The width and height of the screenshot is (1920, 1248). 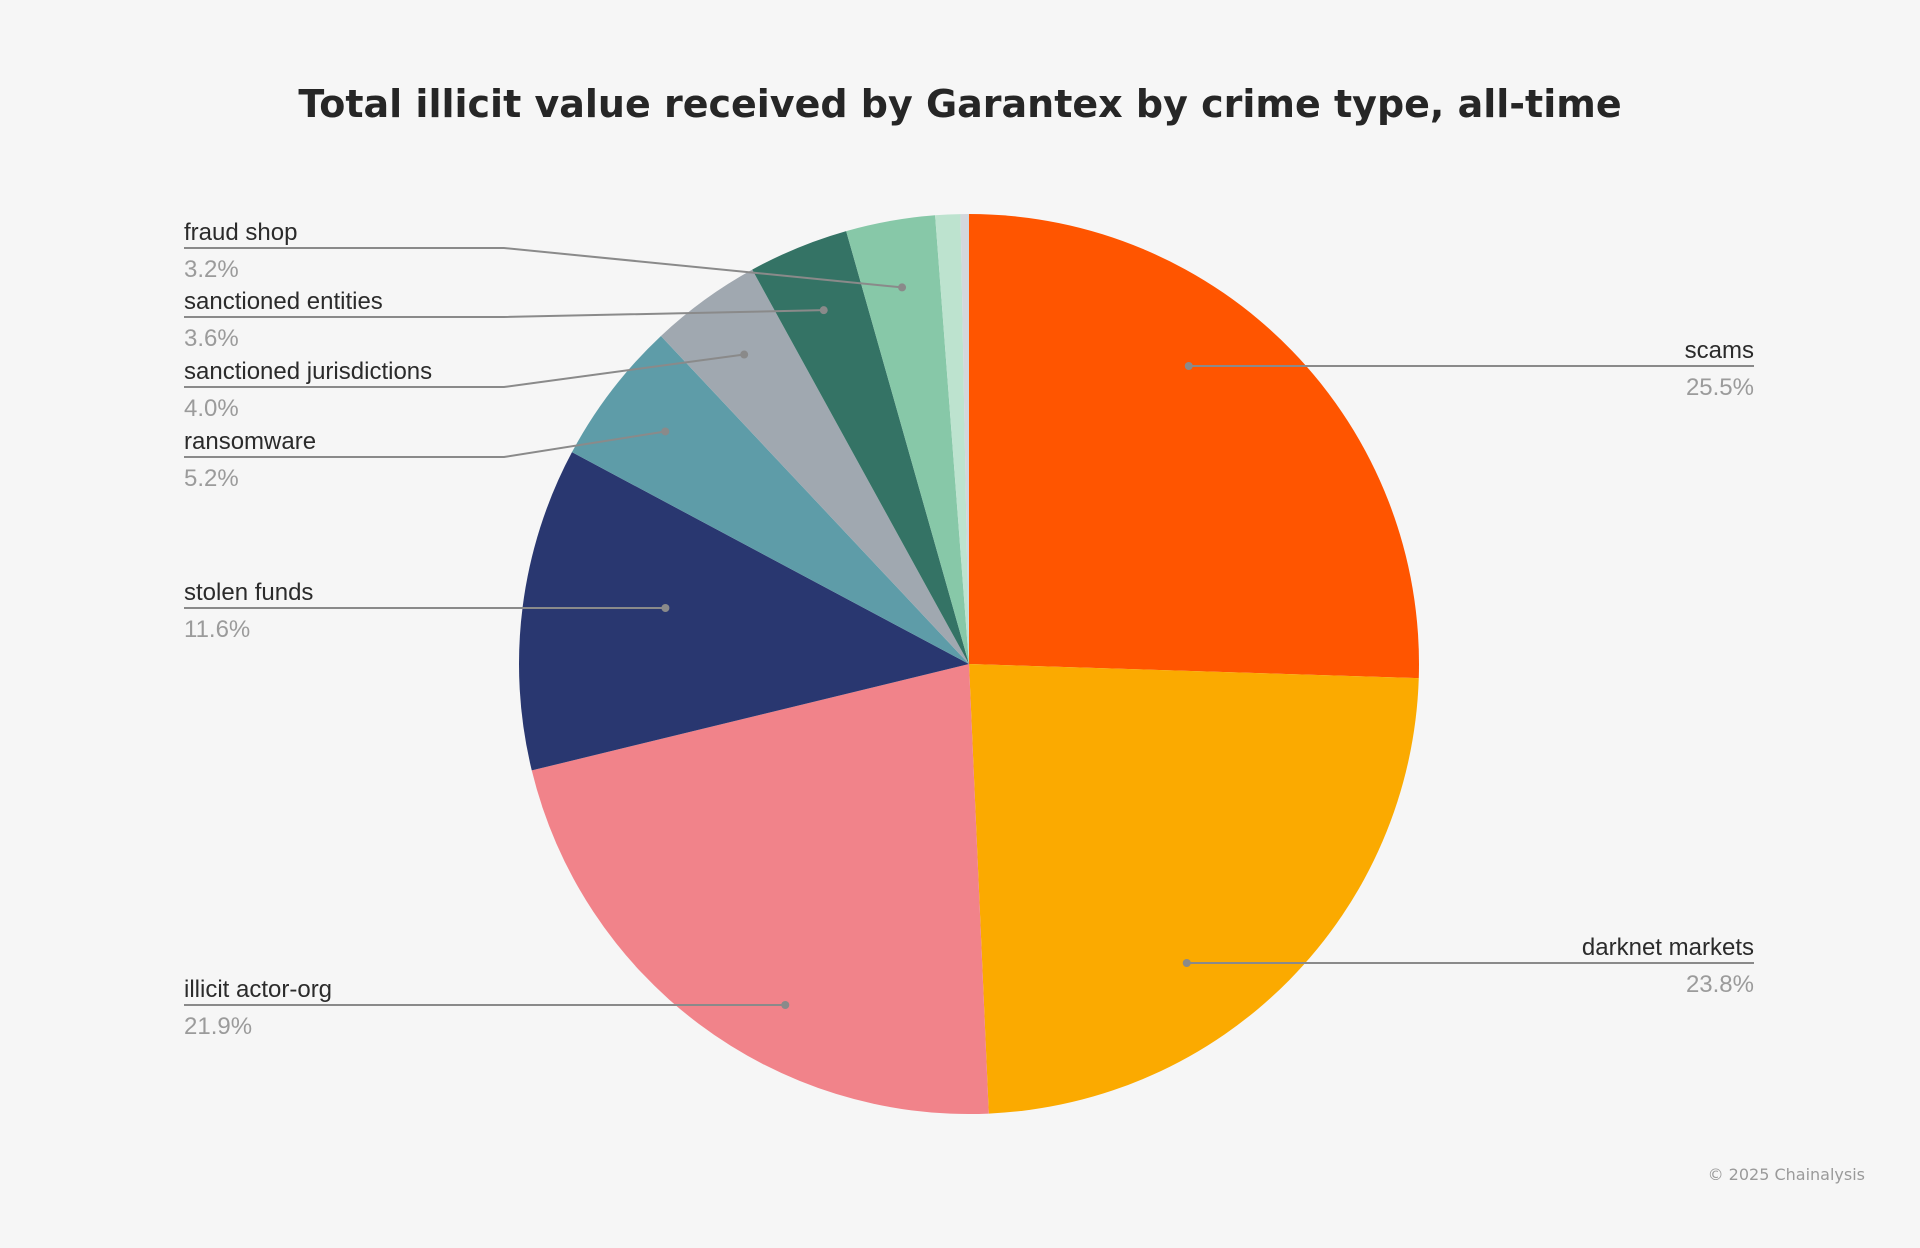 What do you see at coordinates (217, 629) in the screenshot?
I see `slice-percent-stolen-funds: 11.6%` at bounding box center [217, 629].